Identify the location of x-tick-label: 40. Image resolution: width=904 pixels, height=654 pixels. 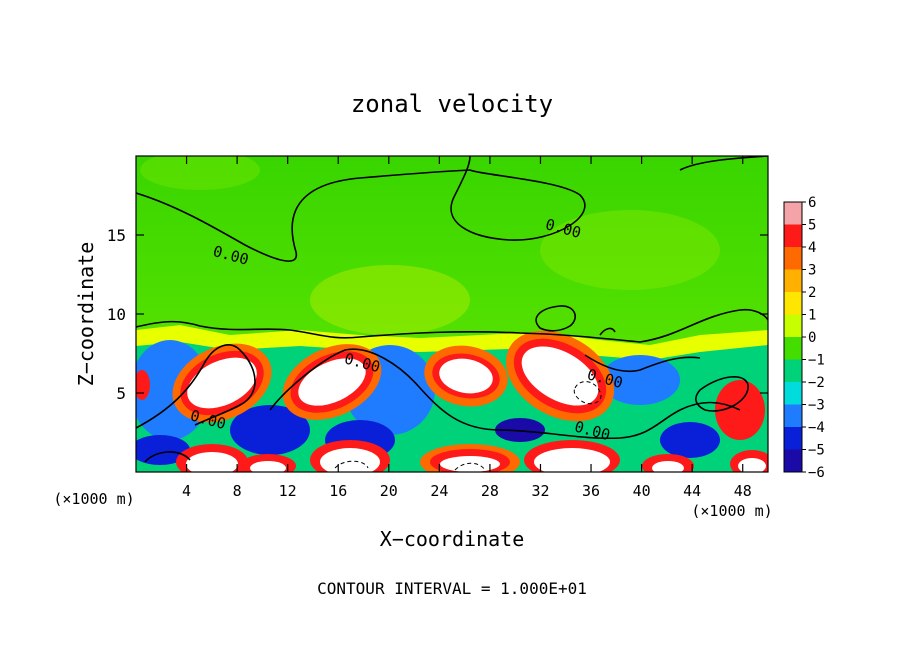
(642, 491).